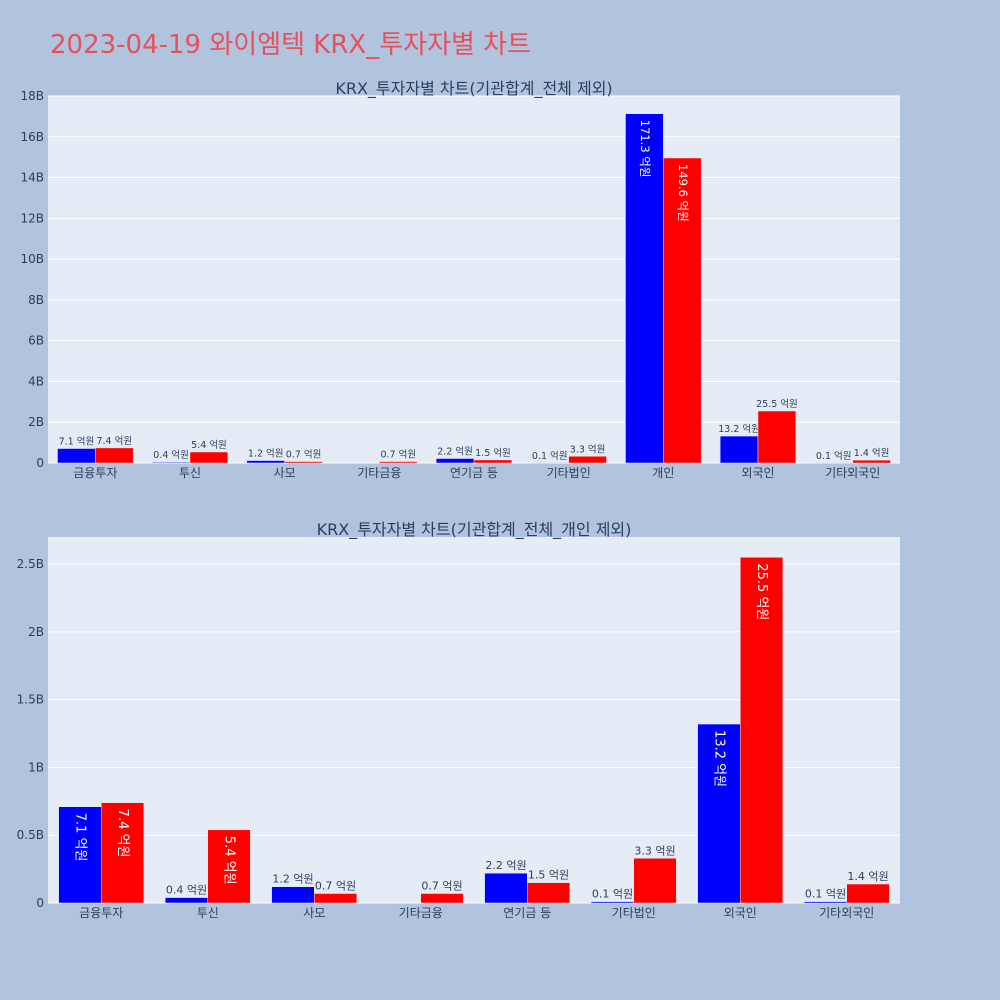 Image resolution: width=1000 pixels, height=1000 pixels. Describe the element at coordinates (36, 341) in the screenshot. I see `y-tick-label: 6B` at that location.